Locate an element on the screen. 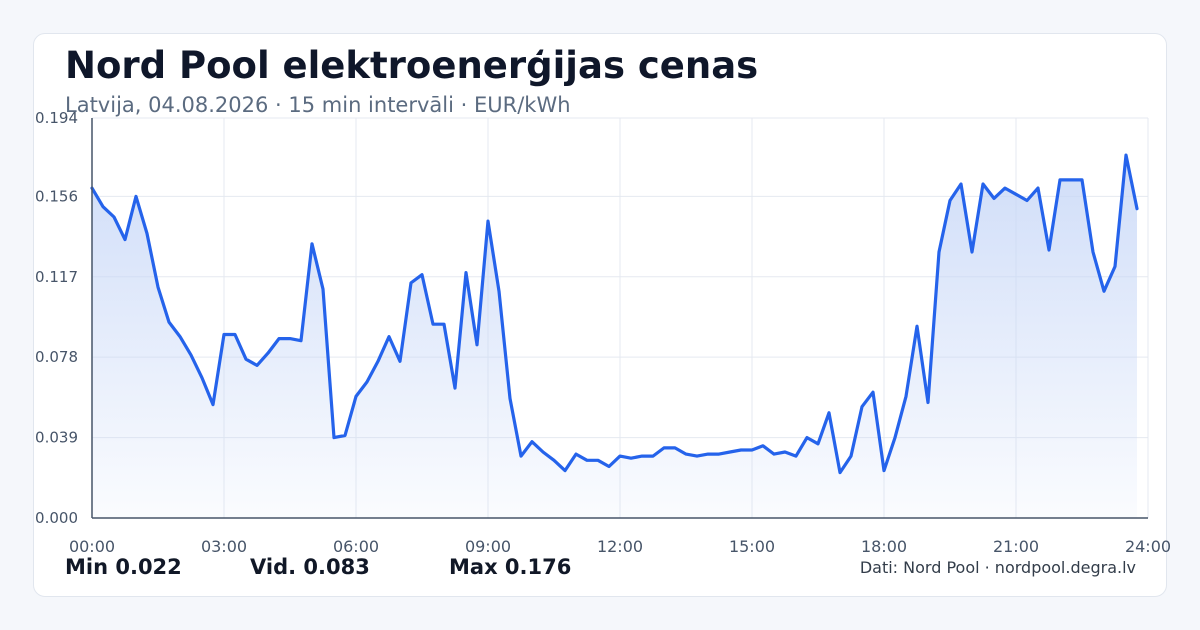  x-tick-label: 24:00 is located at coordinates (1148, 546).